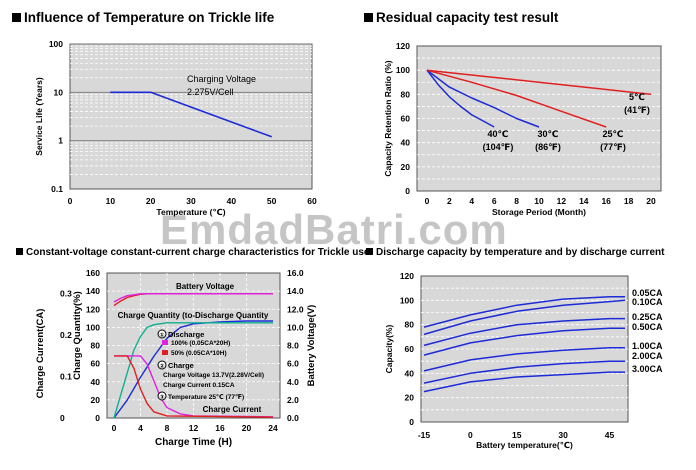 The height and width of the screenshot is (470, 696). I want to click on panel-title-trickle-life: Influence of Temperature on Trickle life, so click(143, 17).